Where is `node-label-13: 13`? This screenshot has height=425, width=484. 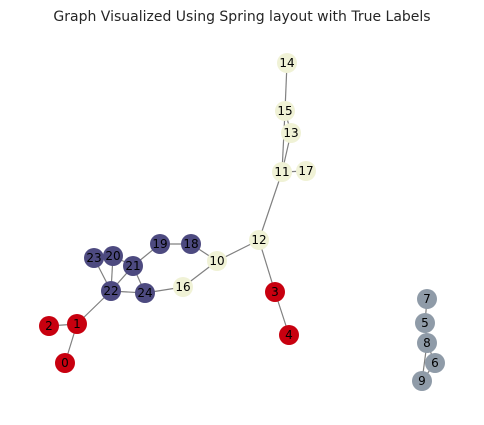
node-label-13: 13 is located at coordinates (290, 133).